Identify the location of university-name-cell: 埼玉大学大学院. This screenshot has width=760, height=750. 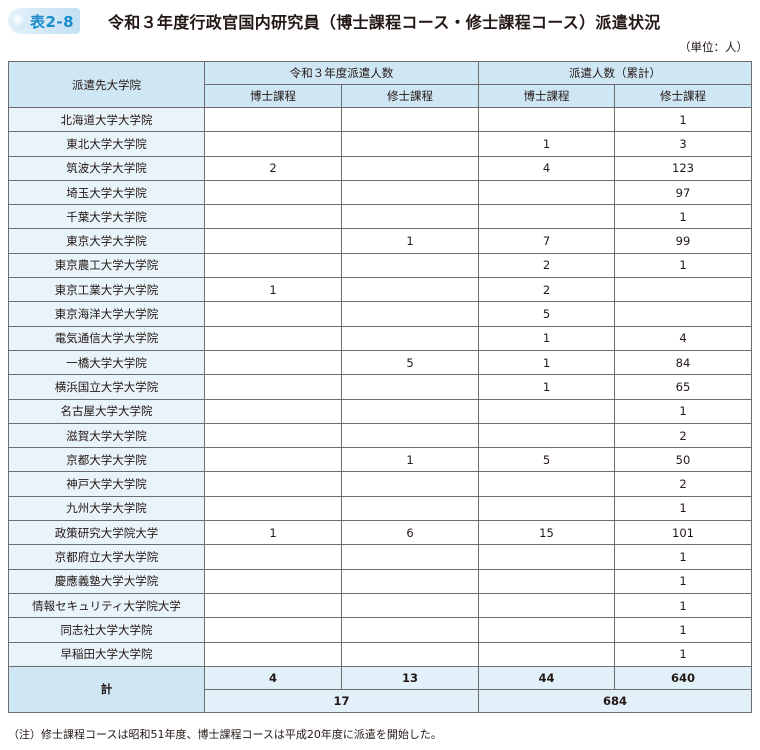
(106, 192).